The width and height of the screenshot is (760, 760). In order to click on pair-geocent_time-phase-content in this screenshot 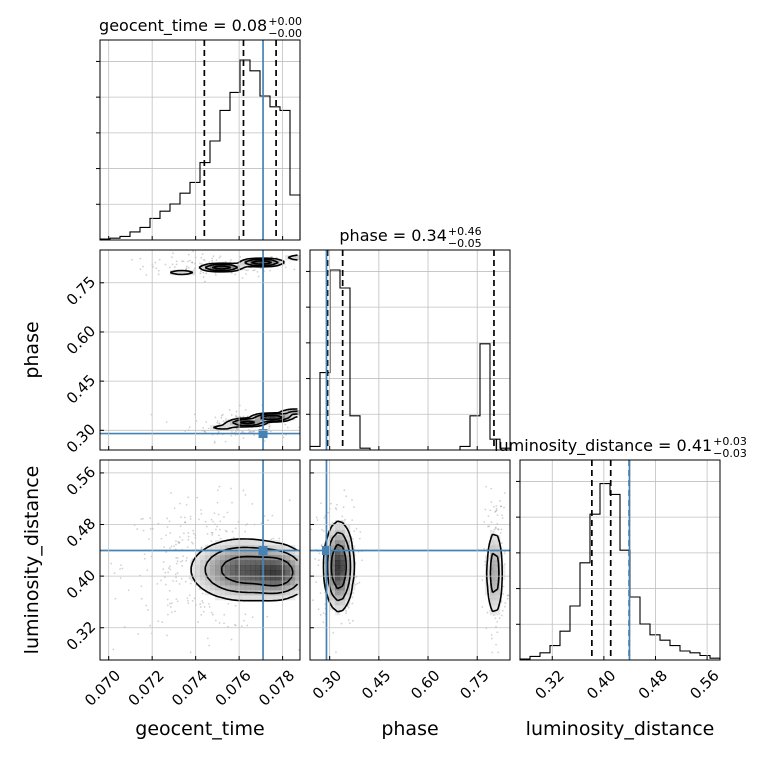, I will do `click(200, 350)`.